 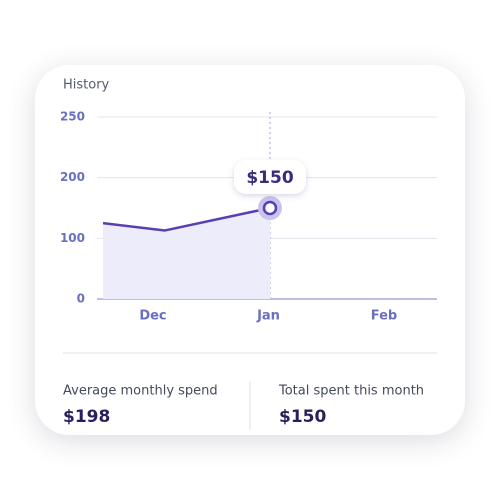 What do you see at coordinates (86, 417) in the screenshot?
I see `stat-value: $198` at bounding box center [86, 417].